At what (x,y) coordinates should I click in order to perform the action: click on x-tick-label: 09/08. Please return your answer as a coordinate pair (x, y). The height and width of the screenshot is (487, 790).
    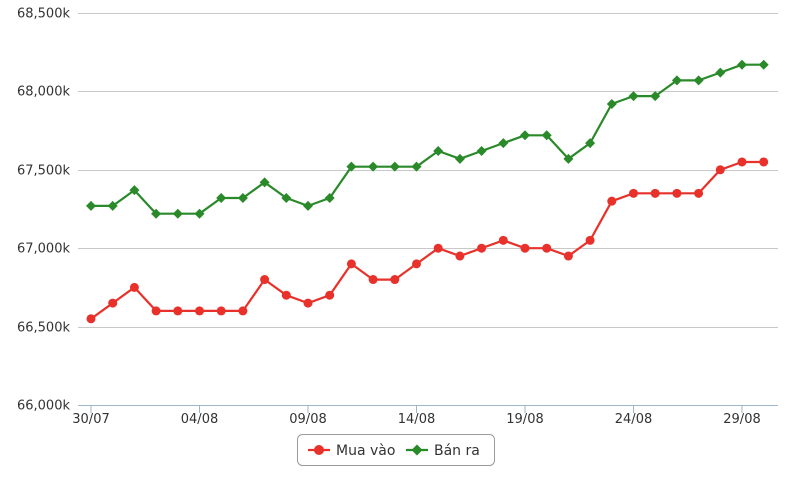
    Looking at the image, I should click on (307, 419).